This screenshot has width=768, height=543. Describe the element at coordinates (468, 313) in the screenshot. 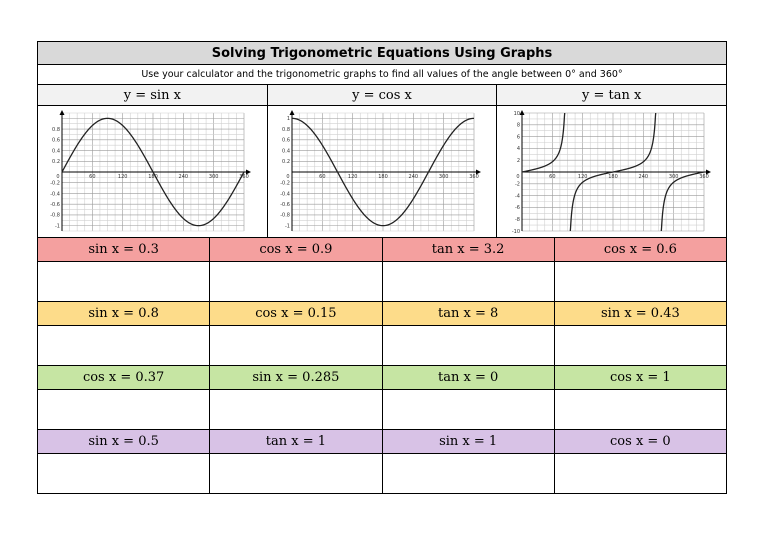

I see `equation-cell: tan x = 8` at that location.